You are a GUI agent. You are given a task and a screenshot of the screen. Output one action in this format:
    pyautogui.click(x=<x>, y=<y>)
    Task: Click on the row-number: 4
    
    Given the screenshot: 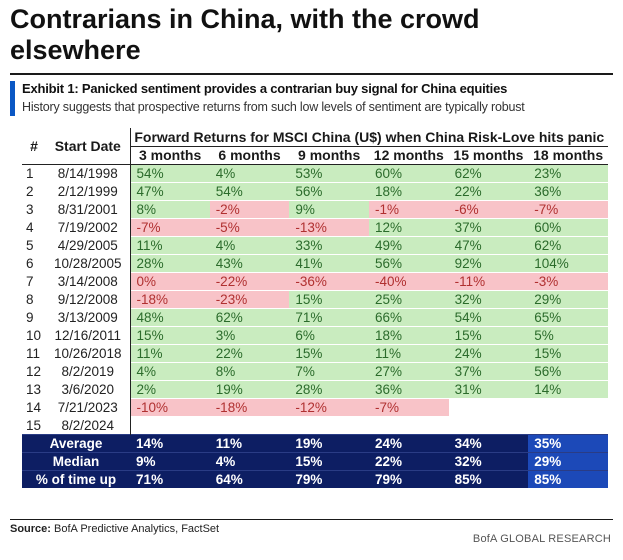 What is the action you would take?
    pyautogui.click(x=34, y=226)
    